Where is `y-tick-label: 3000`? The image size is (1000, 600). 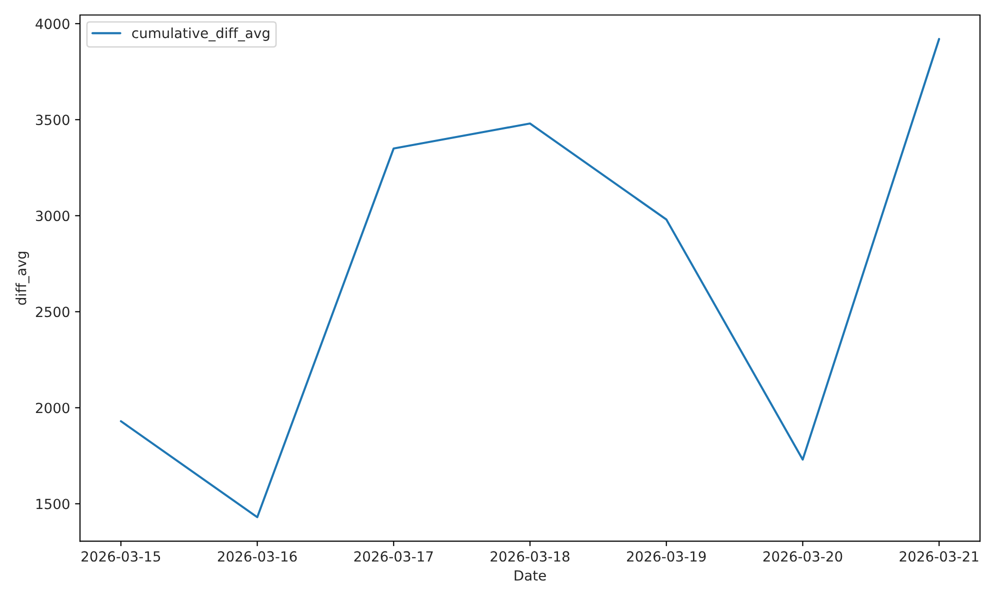 y-tick-label: 3000 is located at coordinates (53, 216).